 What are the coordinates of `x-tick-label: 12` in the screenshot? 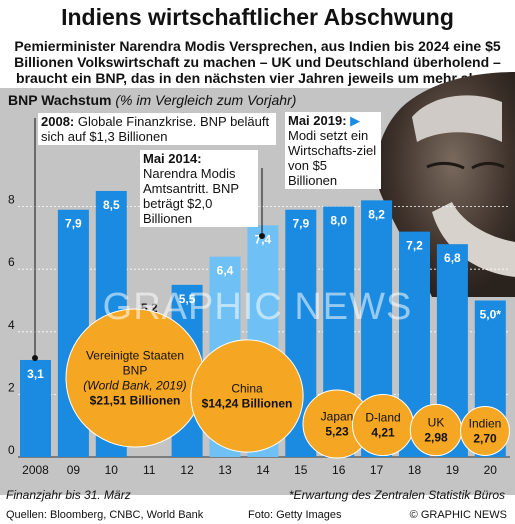 It's located at (187, 470).